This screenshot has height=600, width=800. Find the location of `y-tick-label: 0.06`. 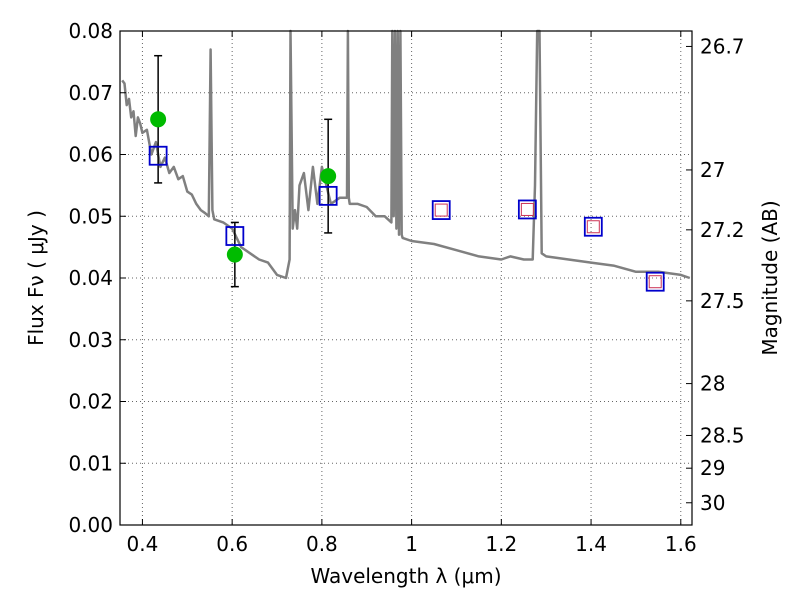

y-tick-label: 0.06 is located at coordinates (90, 155).